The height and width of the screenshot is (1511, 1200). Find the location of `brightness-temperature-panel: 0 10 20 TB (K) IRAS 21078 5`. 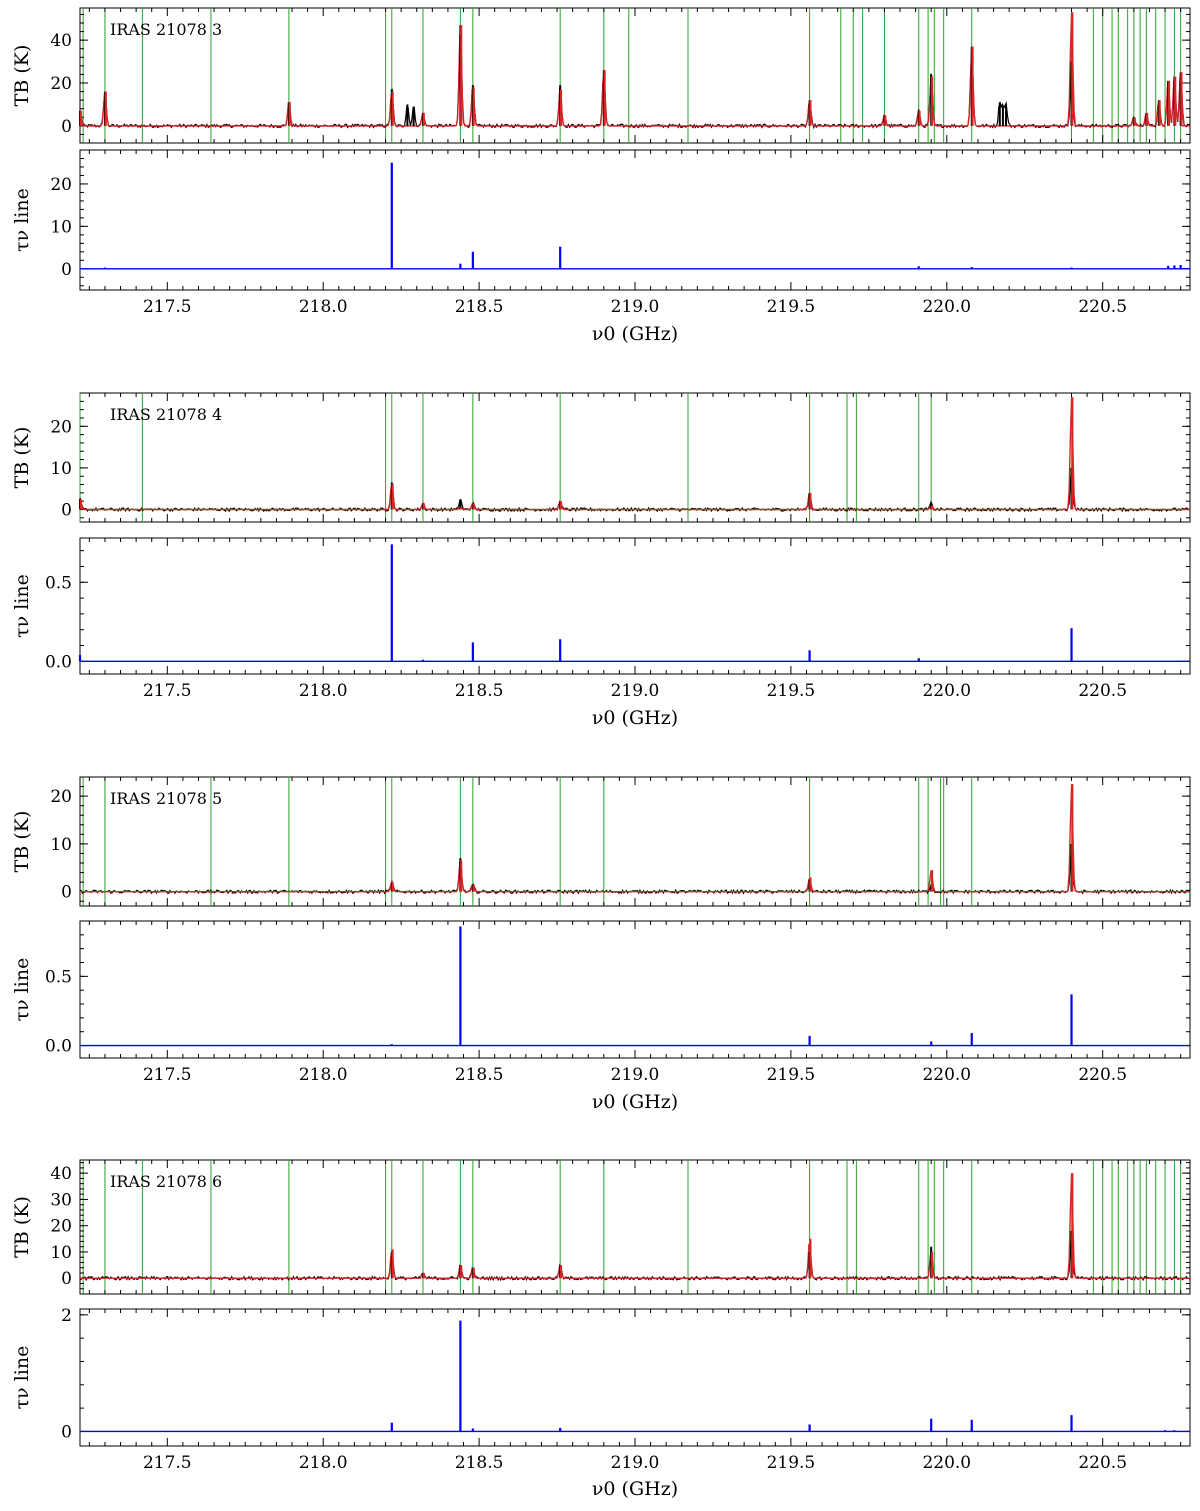

brightness-temperature-panel: 0 10 20 TB (K) IRAS 21078 5 is located at coordinates (601, 841).